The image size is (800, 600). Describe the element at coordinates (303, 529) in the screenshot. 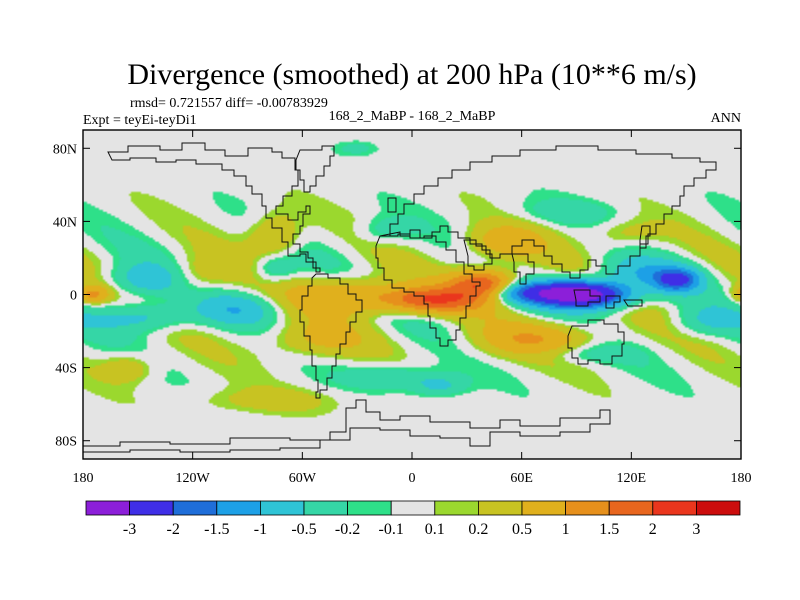

I see `colorbar-label-4: -0.5` at that location.